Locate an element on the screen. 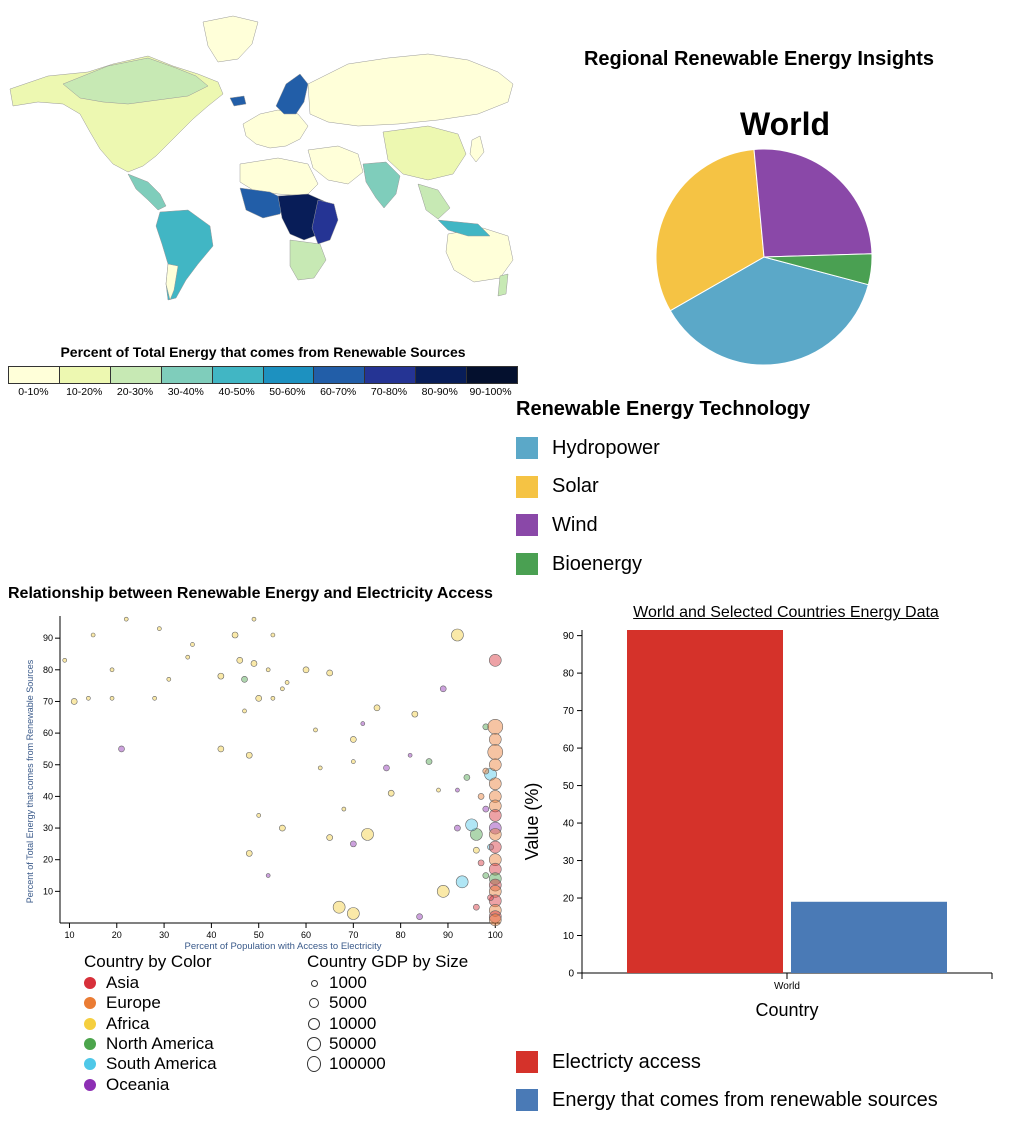 The width and height of the screenshot is (1012, 1124). map-east-africa is located at coordinates (325, 222).